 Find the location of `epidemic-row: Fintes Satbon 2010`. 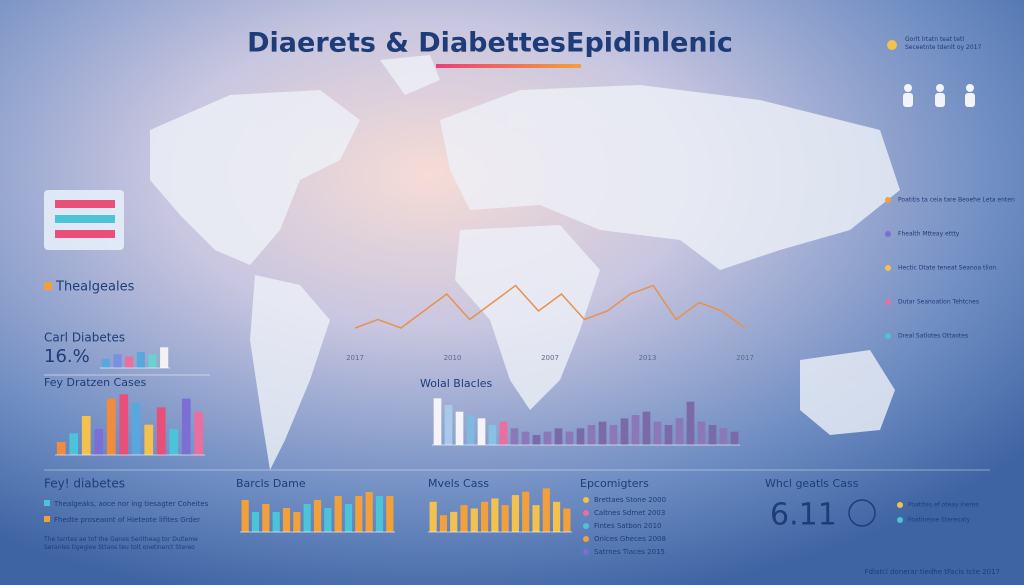

epidemic-row: Fintes Satbon 2010 is located at coordinates (628, 526).